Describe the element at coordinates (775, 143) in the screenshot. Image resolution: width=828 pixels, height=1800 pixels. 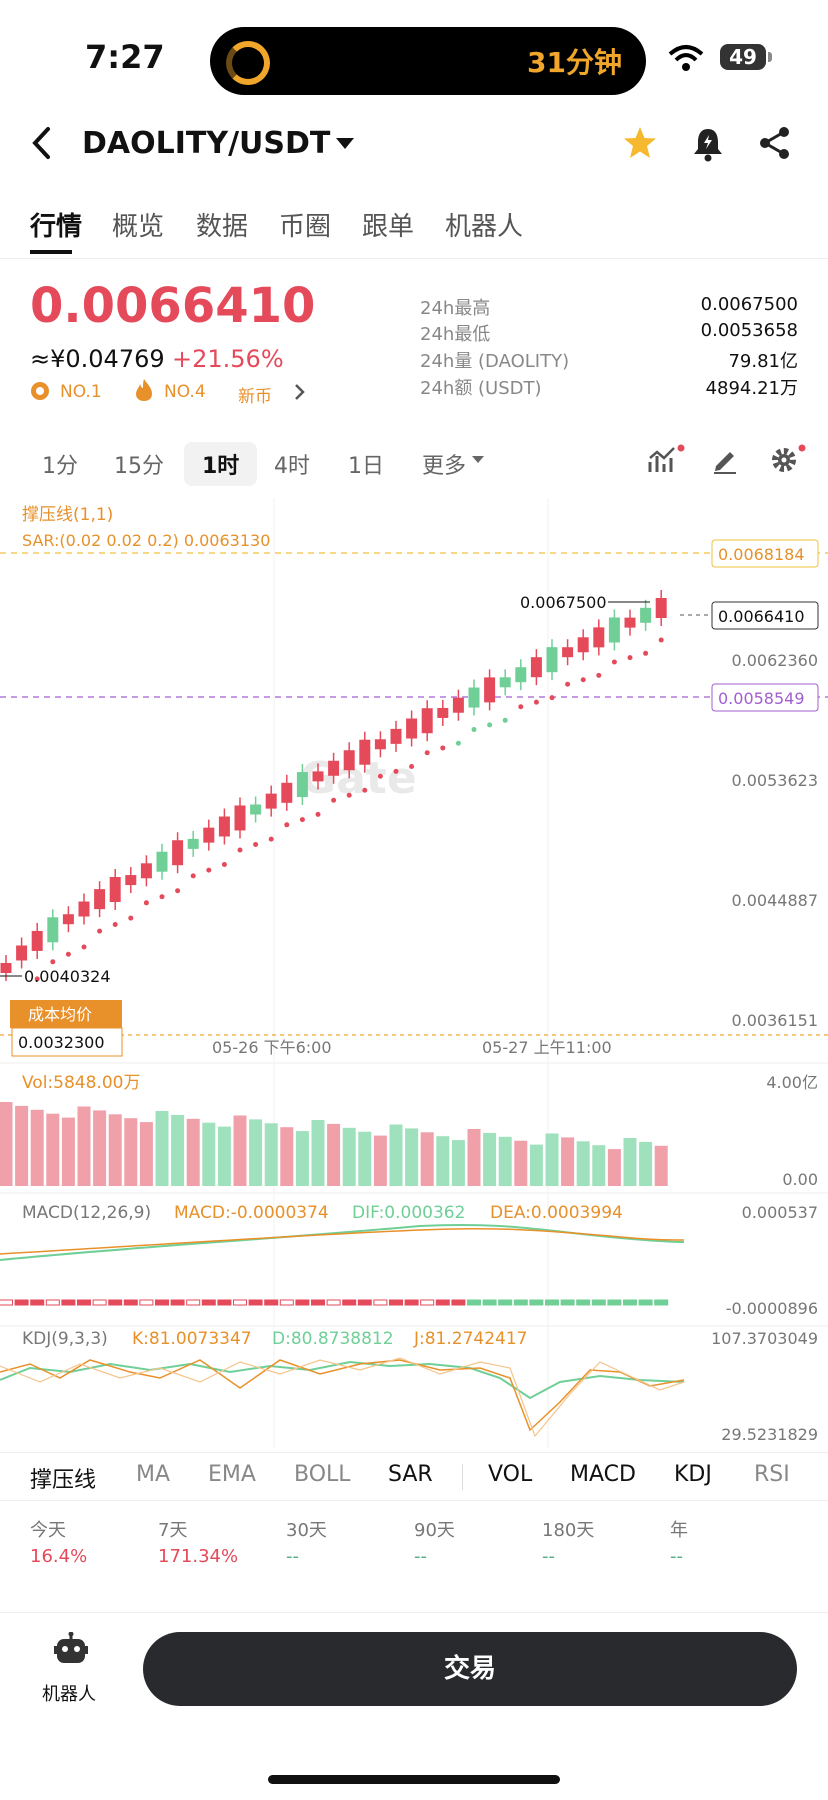
I see `share-icon` at that location.